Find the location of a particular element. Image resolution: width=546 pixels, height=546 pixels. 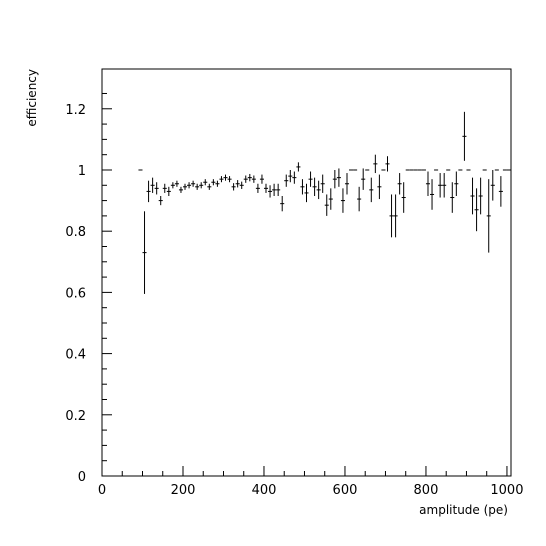

x-axis-title: amplitude (pe) is located at coordinates (463, 510).